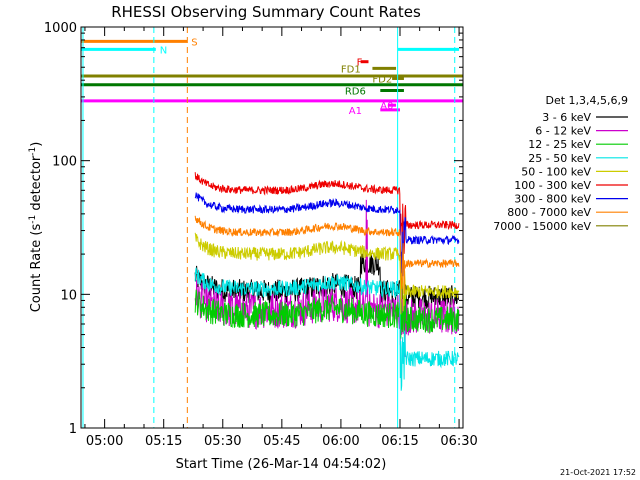 This screenshot has width=640, height=480. Describe the element at coordinates (566, 117) in the screenshot. I see `legend-label: 3 - 6 keV` at that location.